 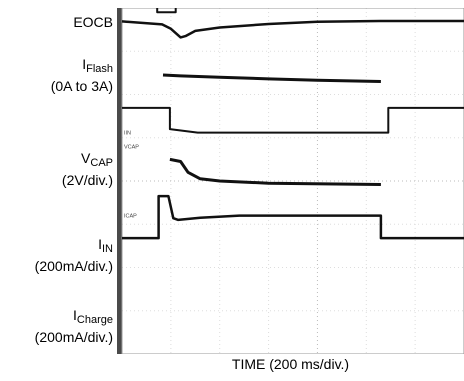 What do you see at coordinates (82, 75) in the screenshot?
I see `channel-label-iflash: IFlash (0A to 3A)` at bounding box center [82, 75].